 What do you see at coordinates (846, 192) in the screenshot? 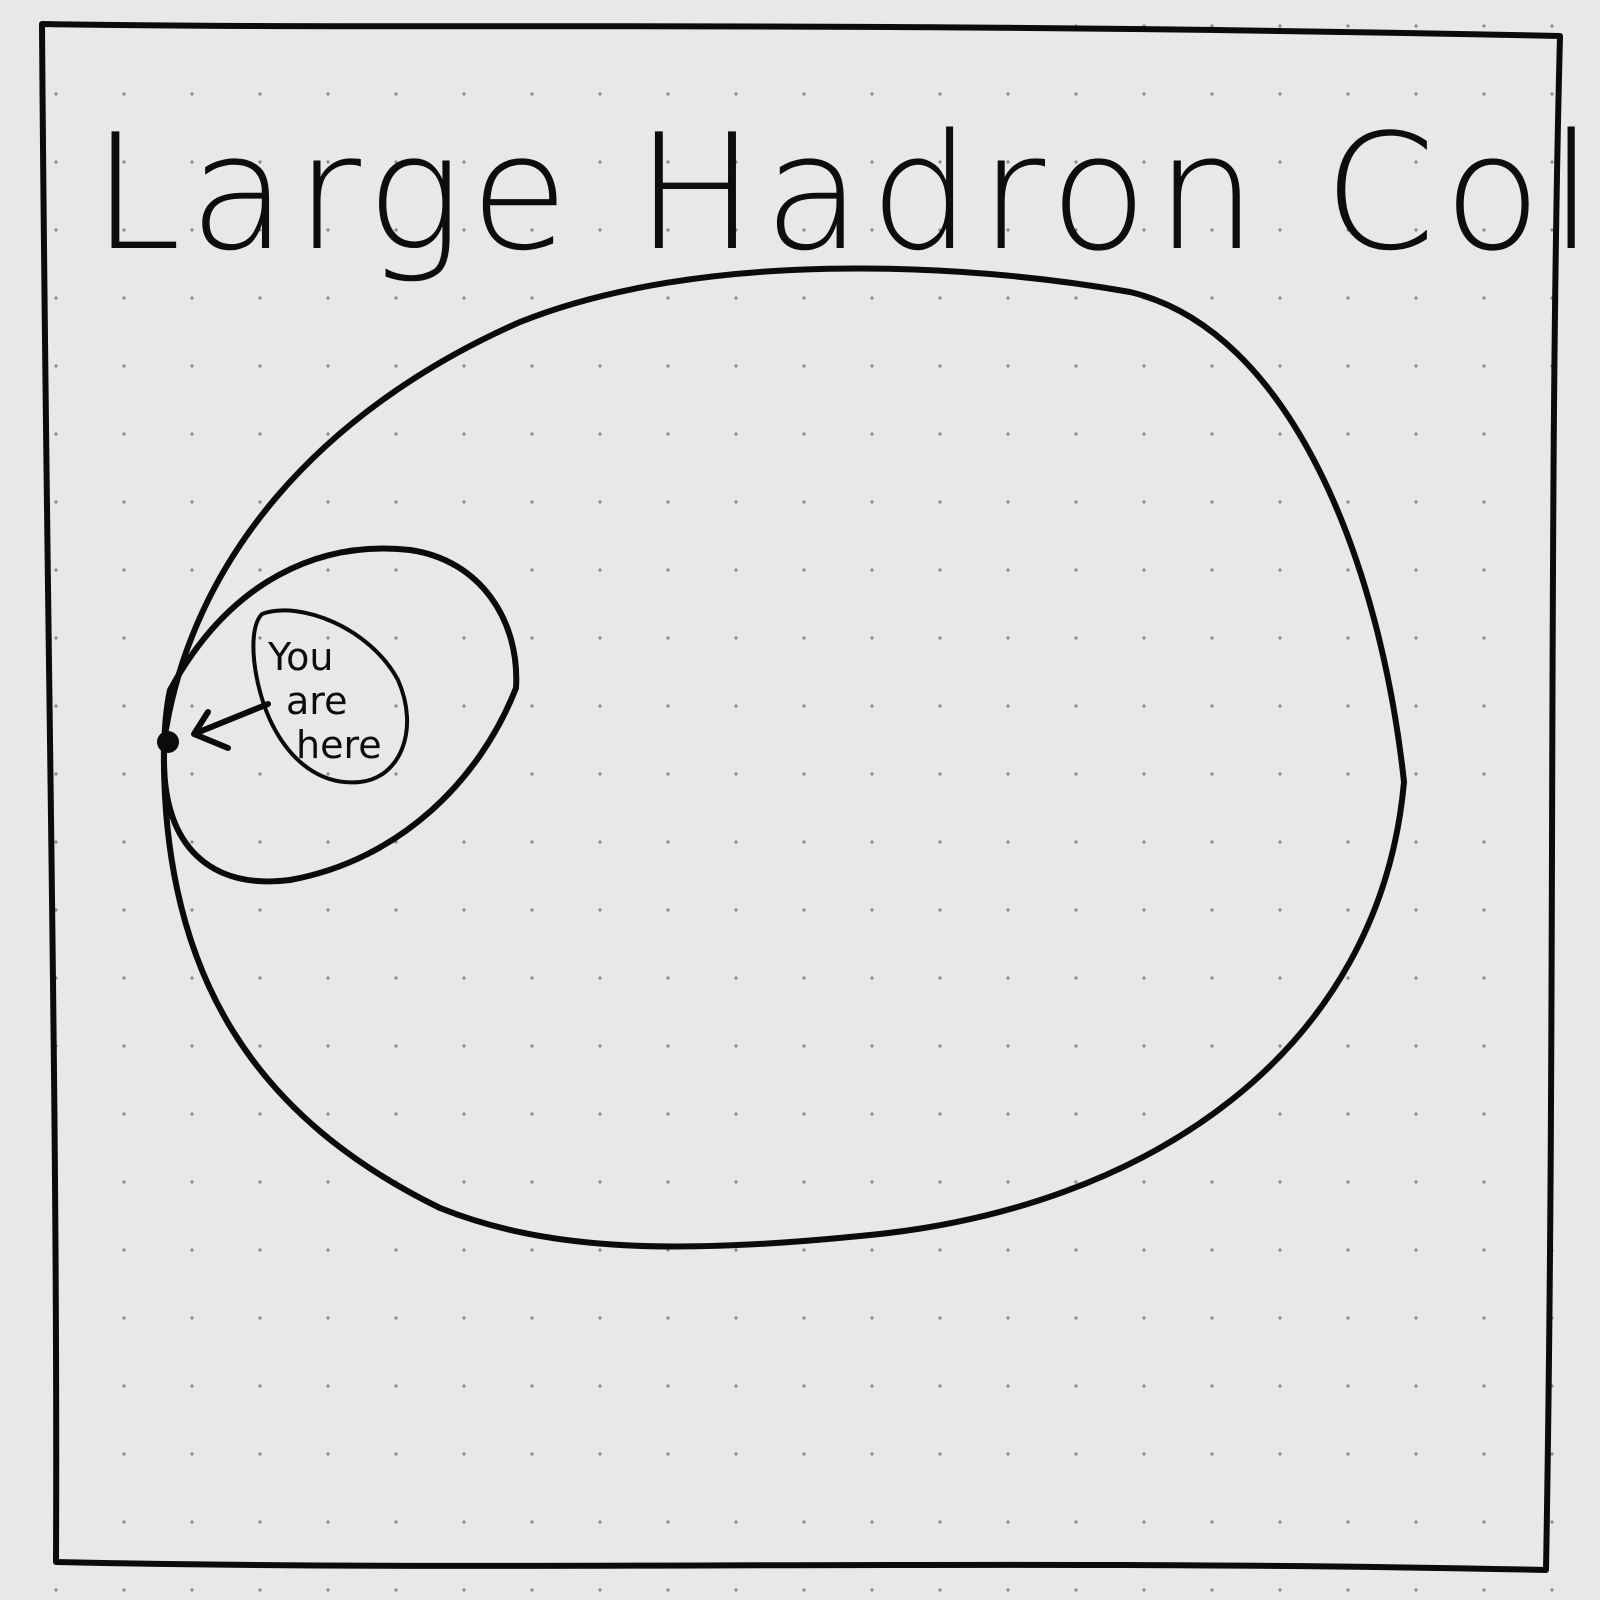
I see `diagram-title: Large Hadron Collider` at bounding box center [846, 192].